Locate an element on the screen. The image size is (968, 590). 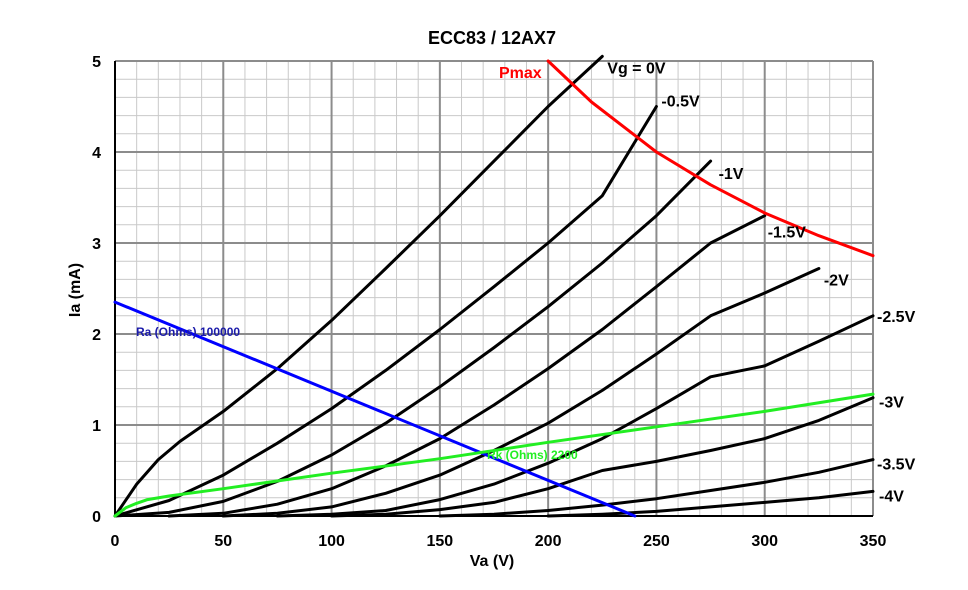
series-label-8: -4V is located at coordinates (891, 496).